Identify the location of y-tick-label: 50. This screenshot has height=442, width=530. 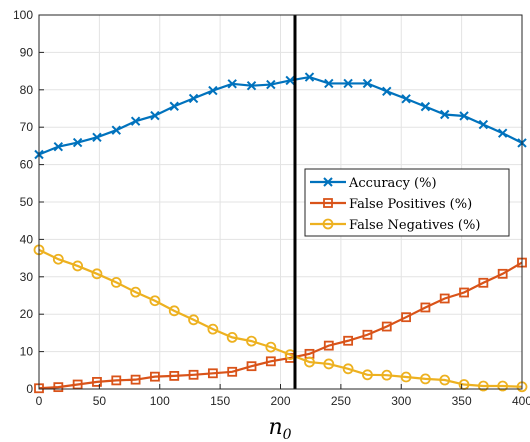
(27, 202).